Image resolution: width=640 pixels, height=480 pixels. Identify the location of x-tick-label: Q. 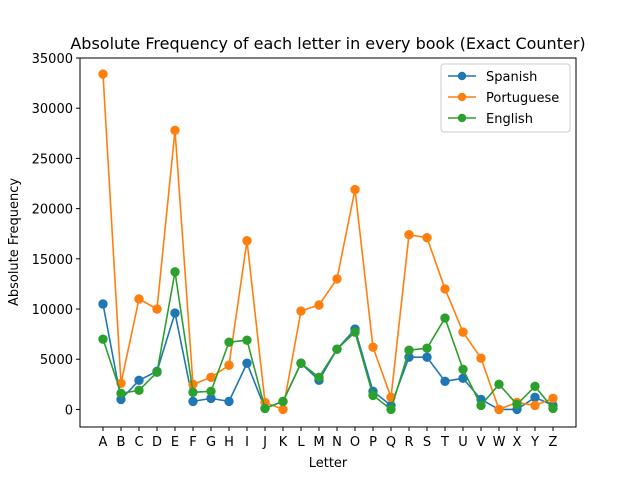
(391, 442).